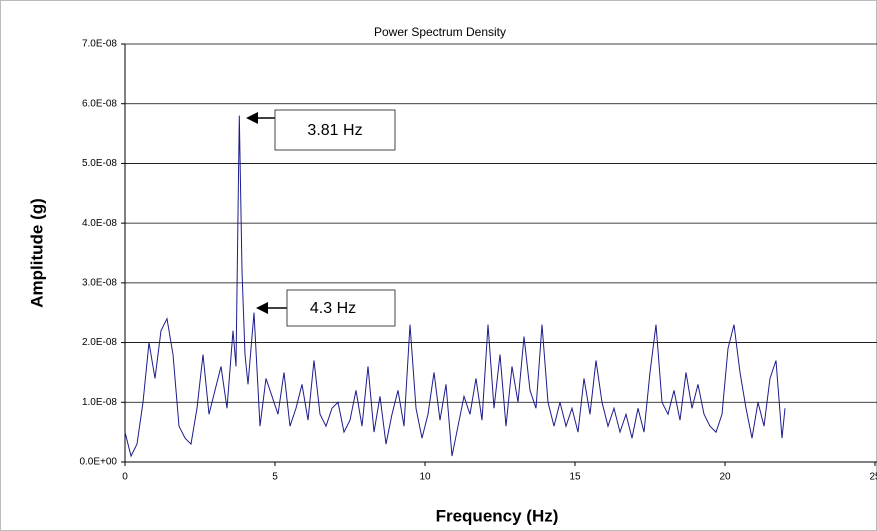  I want to click on chart-title: Power Spectrum Density, so click(440, 32).